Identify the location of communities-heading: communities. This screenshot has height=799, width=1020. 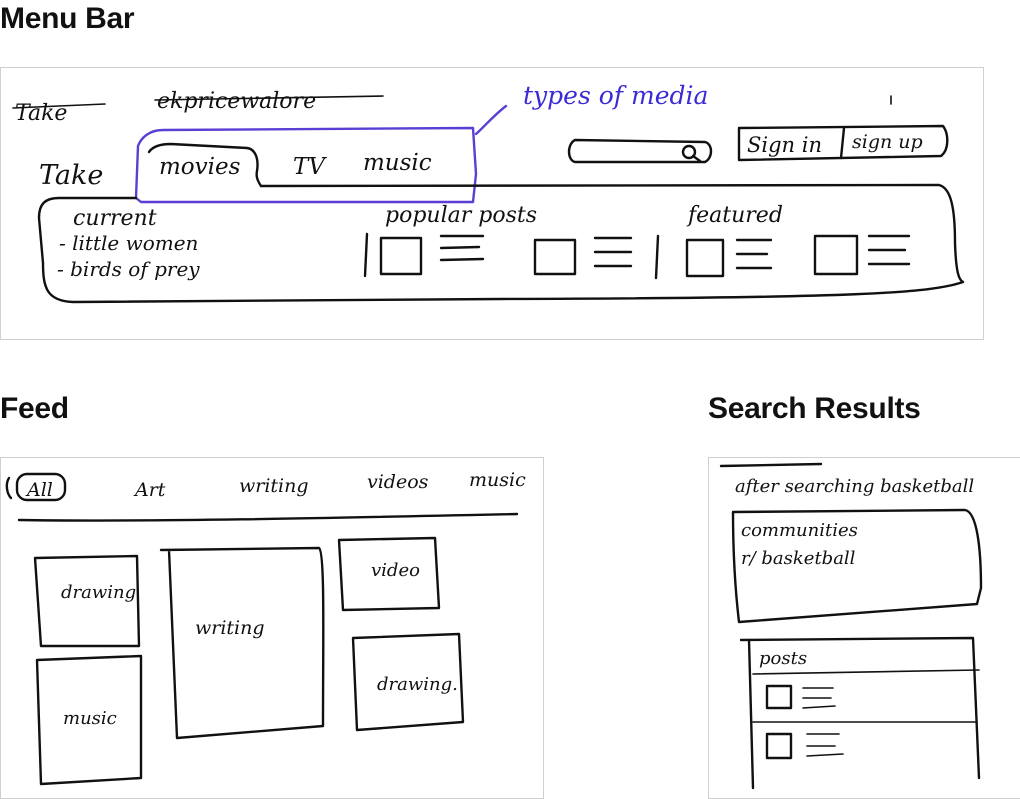
(799, 530).